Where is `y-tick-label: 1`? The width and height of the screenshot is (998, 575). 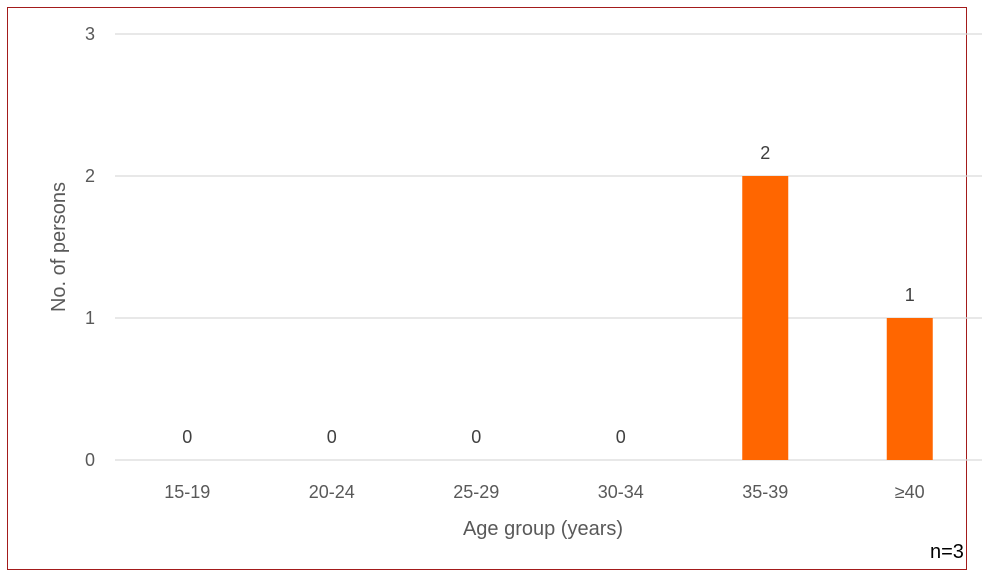 y-tick-label: 1 is located at coordinates (90, 318).